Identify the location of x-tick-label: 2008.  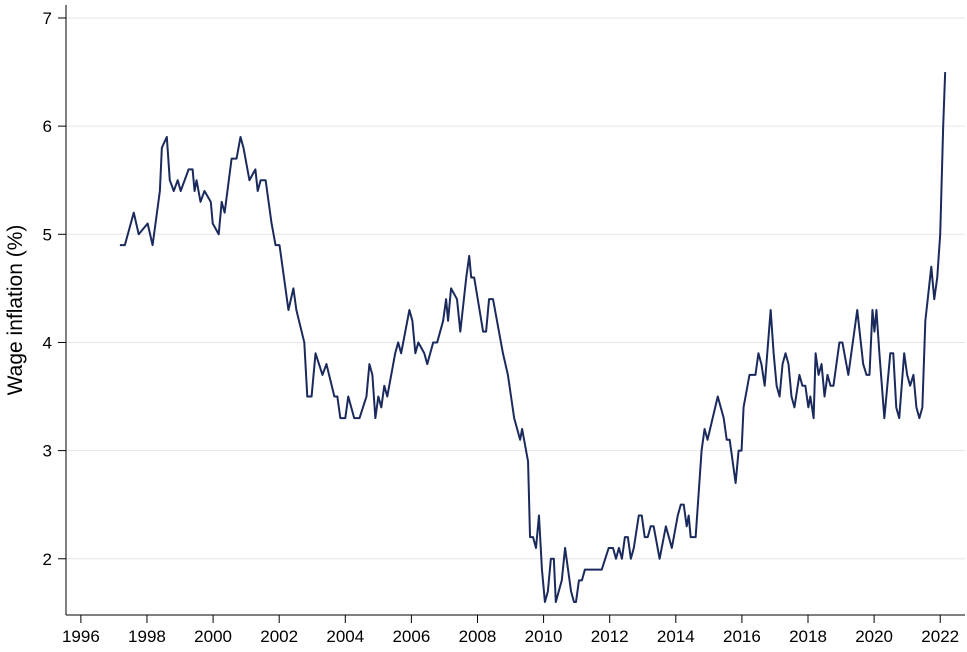
(478, 636).